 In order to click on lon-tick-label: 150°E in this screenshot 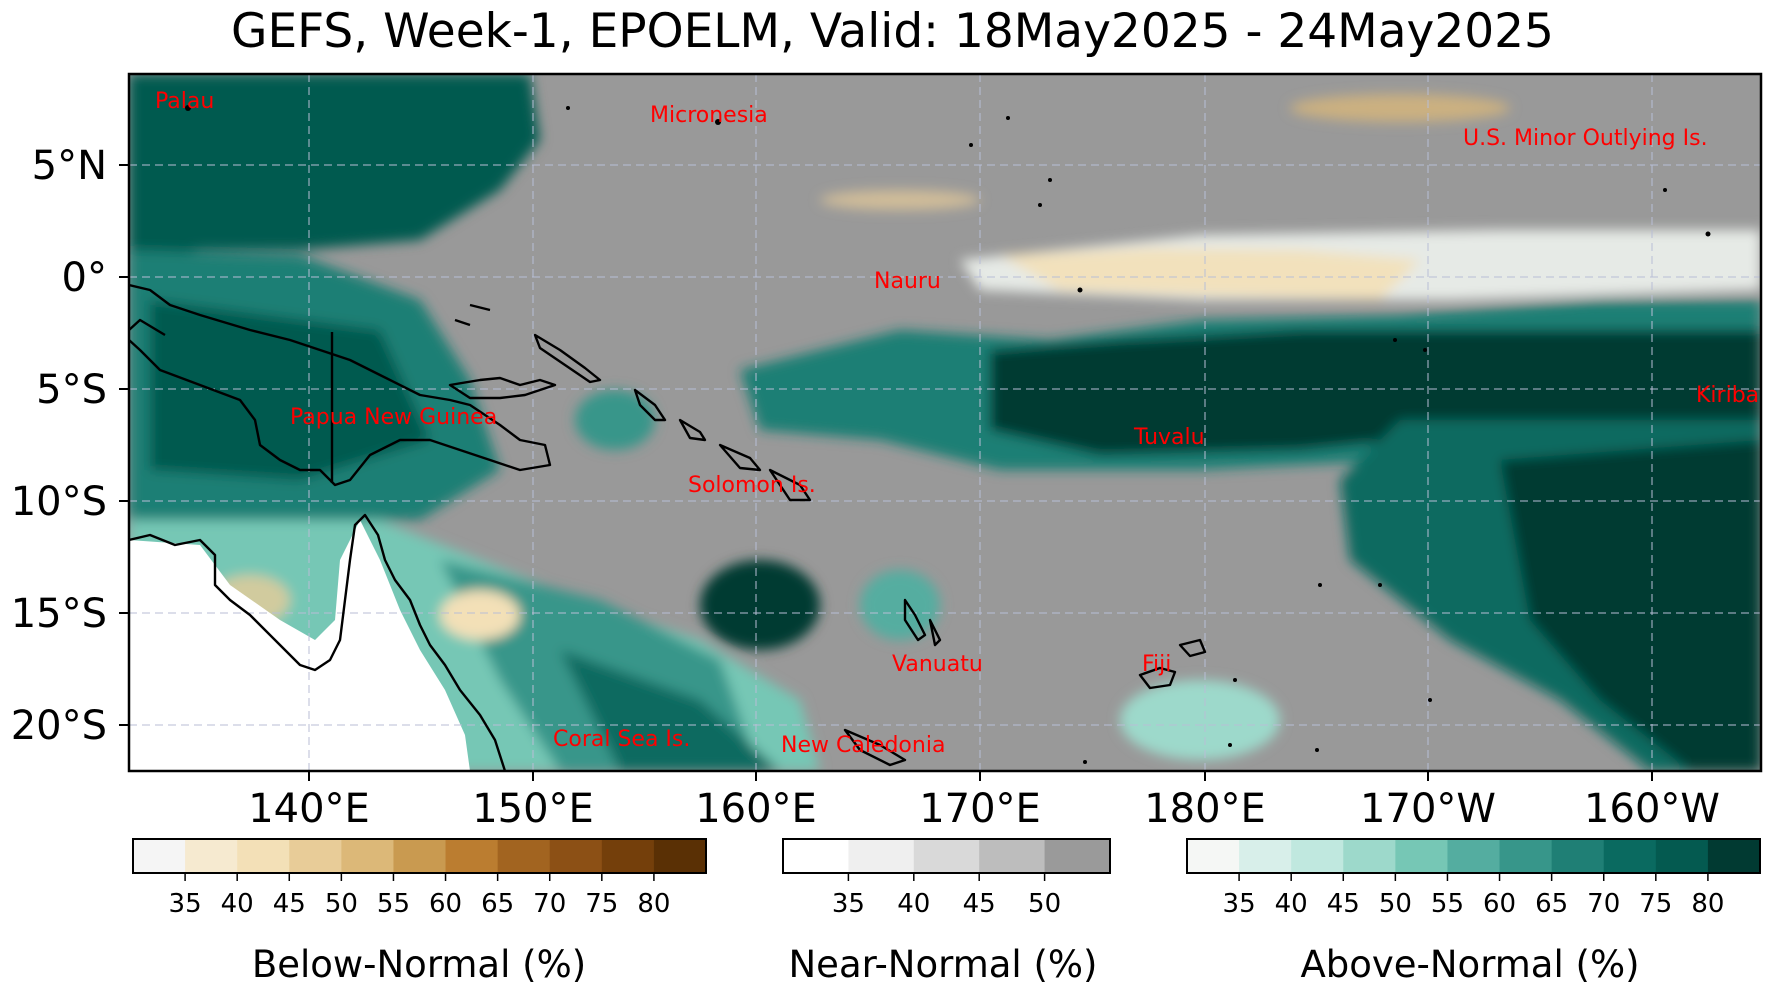, I will do `click(533, 809)`.